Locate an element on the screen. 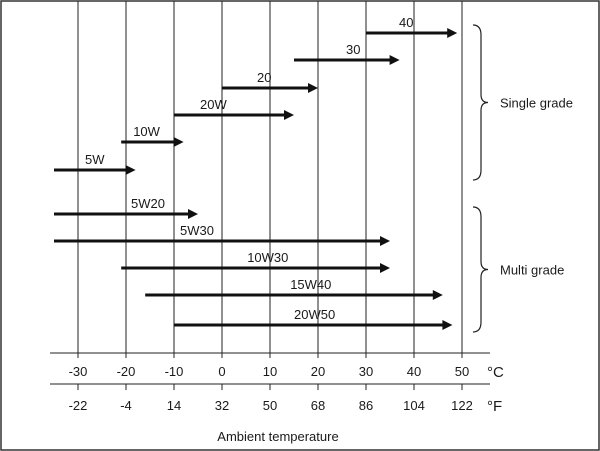 The height and width of the screenshot is (451, 600). celsius-tick-label: 30 is located at coordinates (366, 371).